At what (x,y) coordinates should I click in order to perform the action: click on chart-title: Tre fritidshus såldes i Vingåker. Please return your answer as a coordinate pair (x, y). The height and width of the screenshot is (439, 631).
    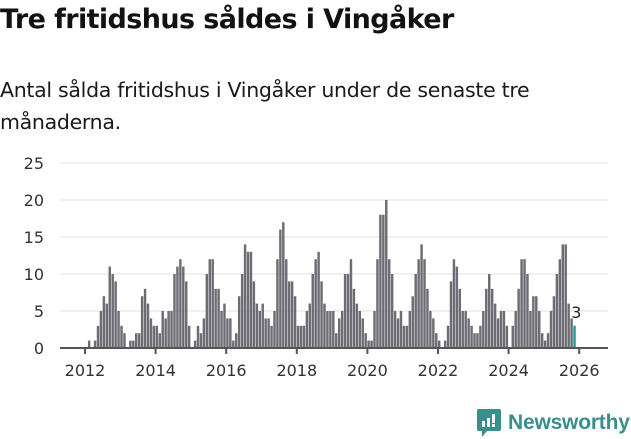
    Looking at the image, I should click on (227, 19).